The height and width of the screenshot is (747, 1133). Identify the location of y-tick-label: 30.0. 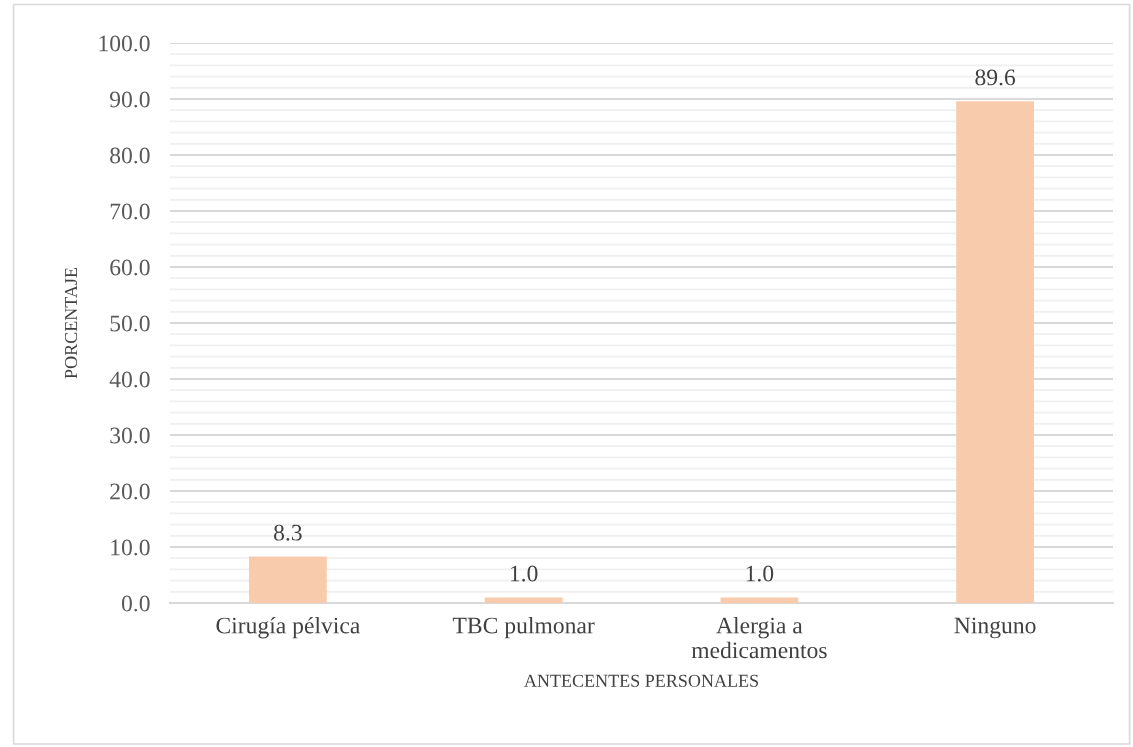
(130, 435).